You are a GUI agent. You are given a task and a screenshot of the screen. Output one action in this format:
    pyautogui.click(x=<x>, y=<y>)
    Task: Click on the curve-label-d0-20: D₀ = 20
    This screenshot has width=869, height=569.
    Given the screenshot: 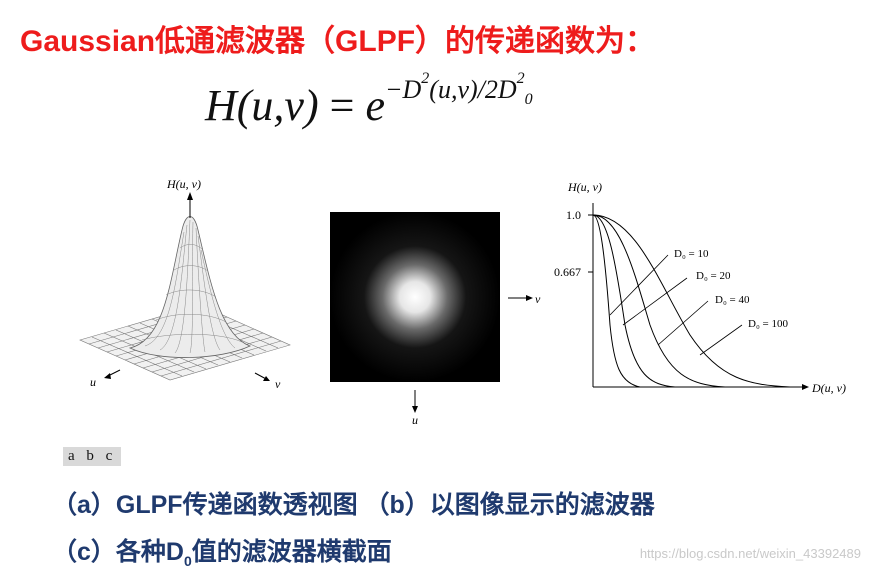 What is the action you would take?
    pyautogui.click(x=713, y=276)
    